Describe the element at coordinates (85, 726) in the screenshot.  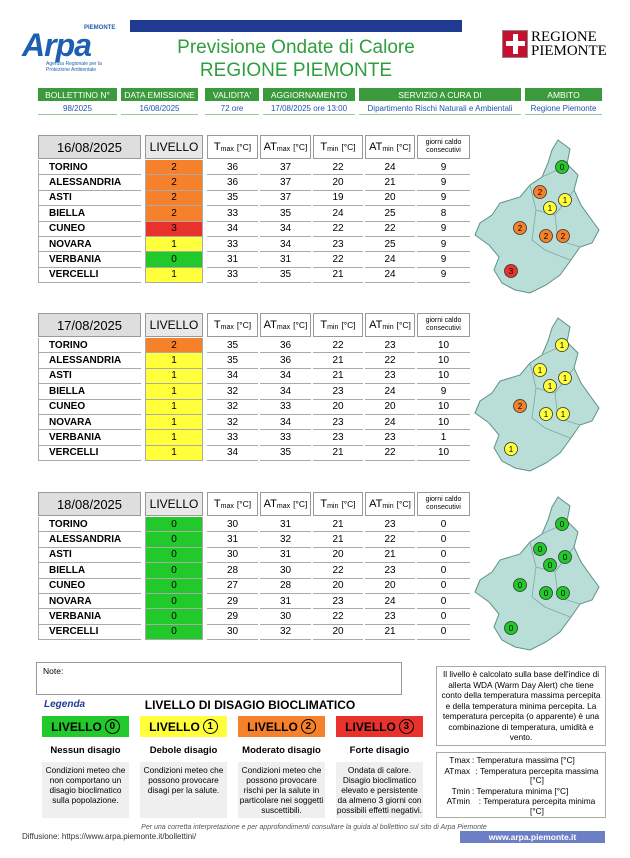
I see `legend-level-box: LIVELLO 0` at that location.